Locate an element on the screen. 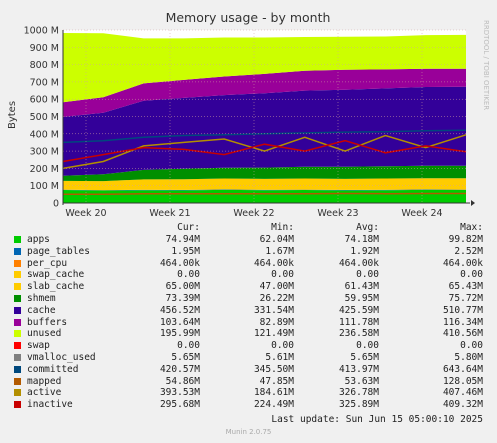 This screenshot has height=443, width=497. legend-cur-value: 54.86M is located at coordinates (182, 381).